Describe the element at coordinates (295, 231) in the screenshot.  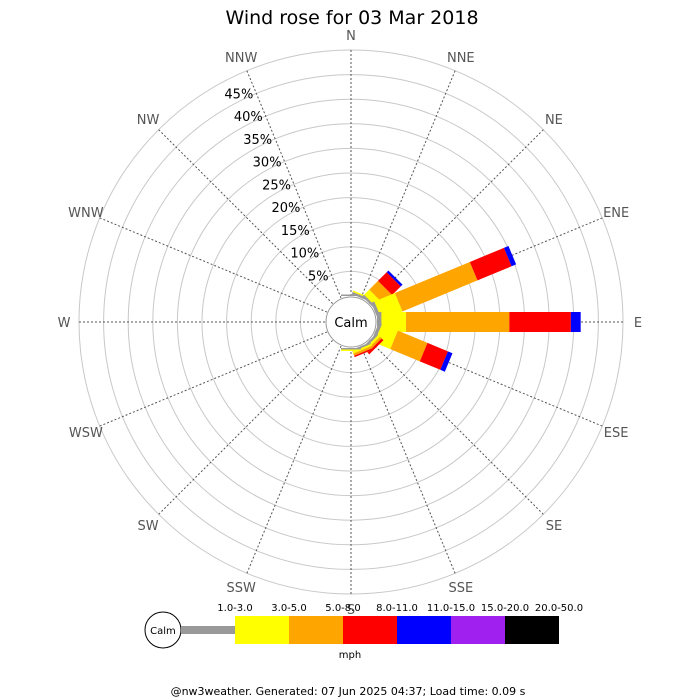
I see `ring-label: 15%` at that location.